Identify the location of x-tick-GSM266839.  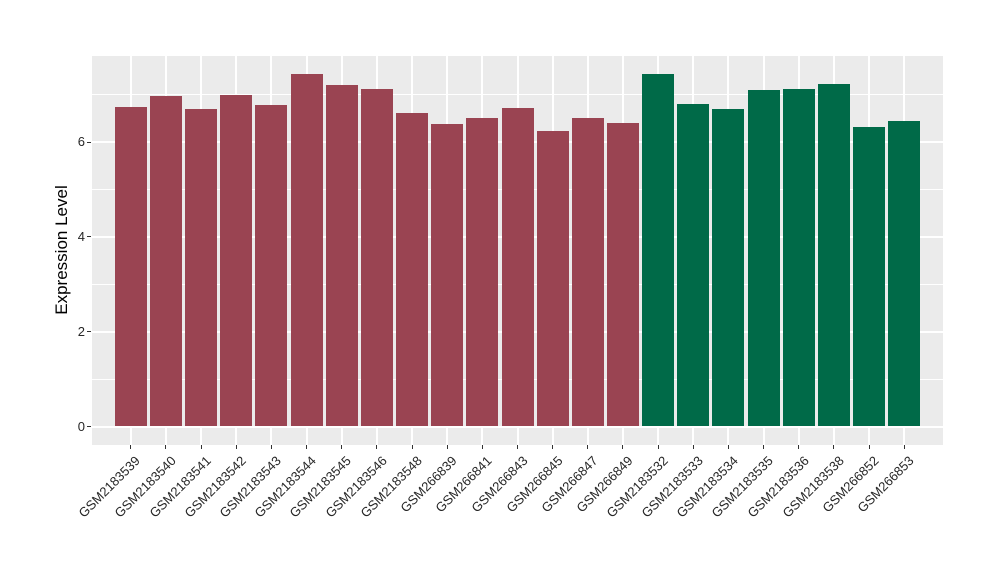
(447, 447).